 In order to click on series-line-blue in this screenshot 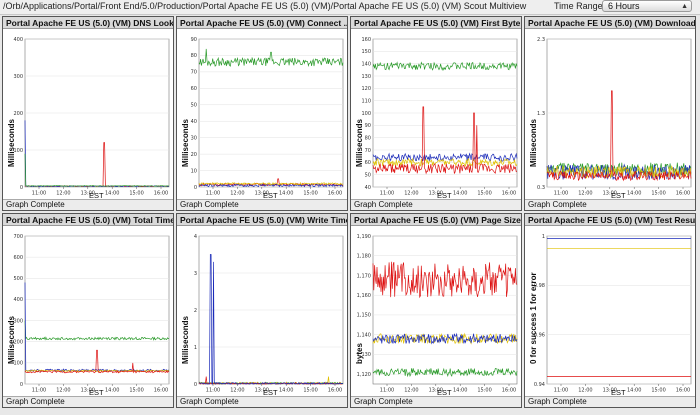, I will do `click(445, 338)`.